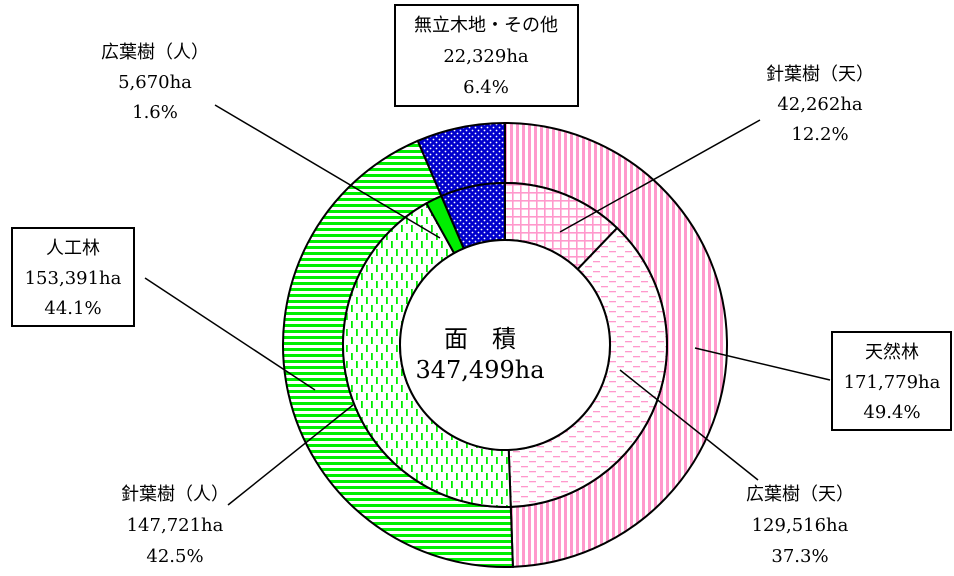 The width and height of the screenshot is (954, 576). What do you see at coordinates (820, 104) in the screenshot?
I see `label-shinyo-ten-area: 42,262ha` at bounding box center [820, 104].